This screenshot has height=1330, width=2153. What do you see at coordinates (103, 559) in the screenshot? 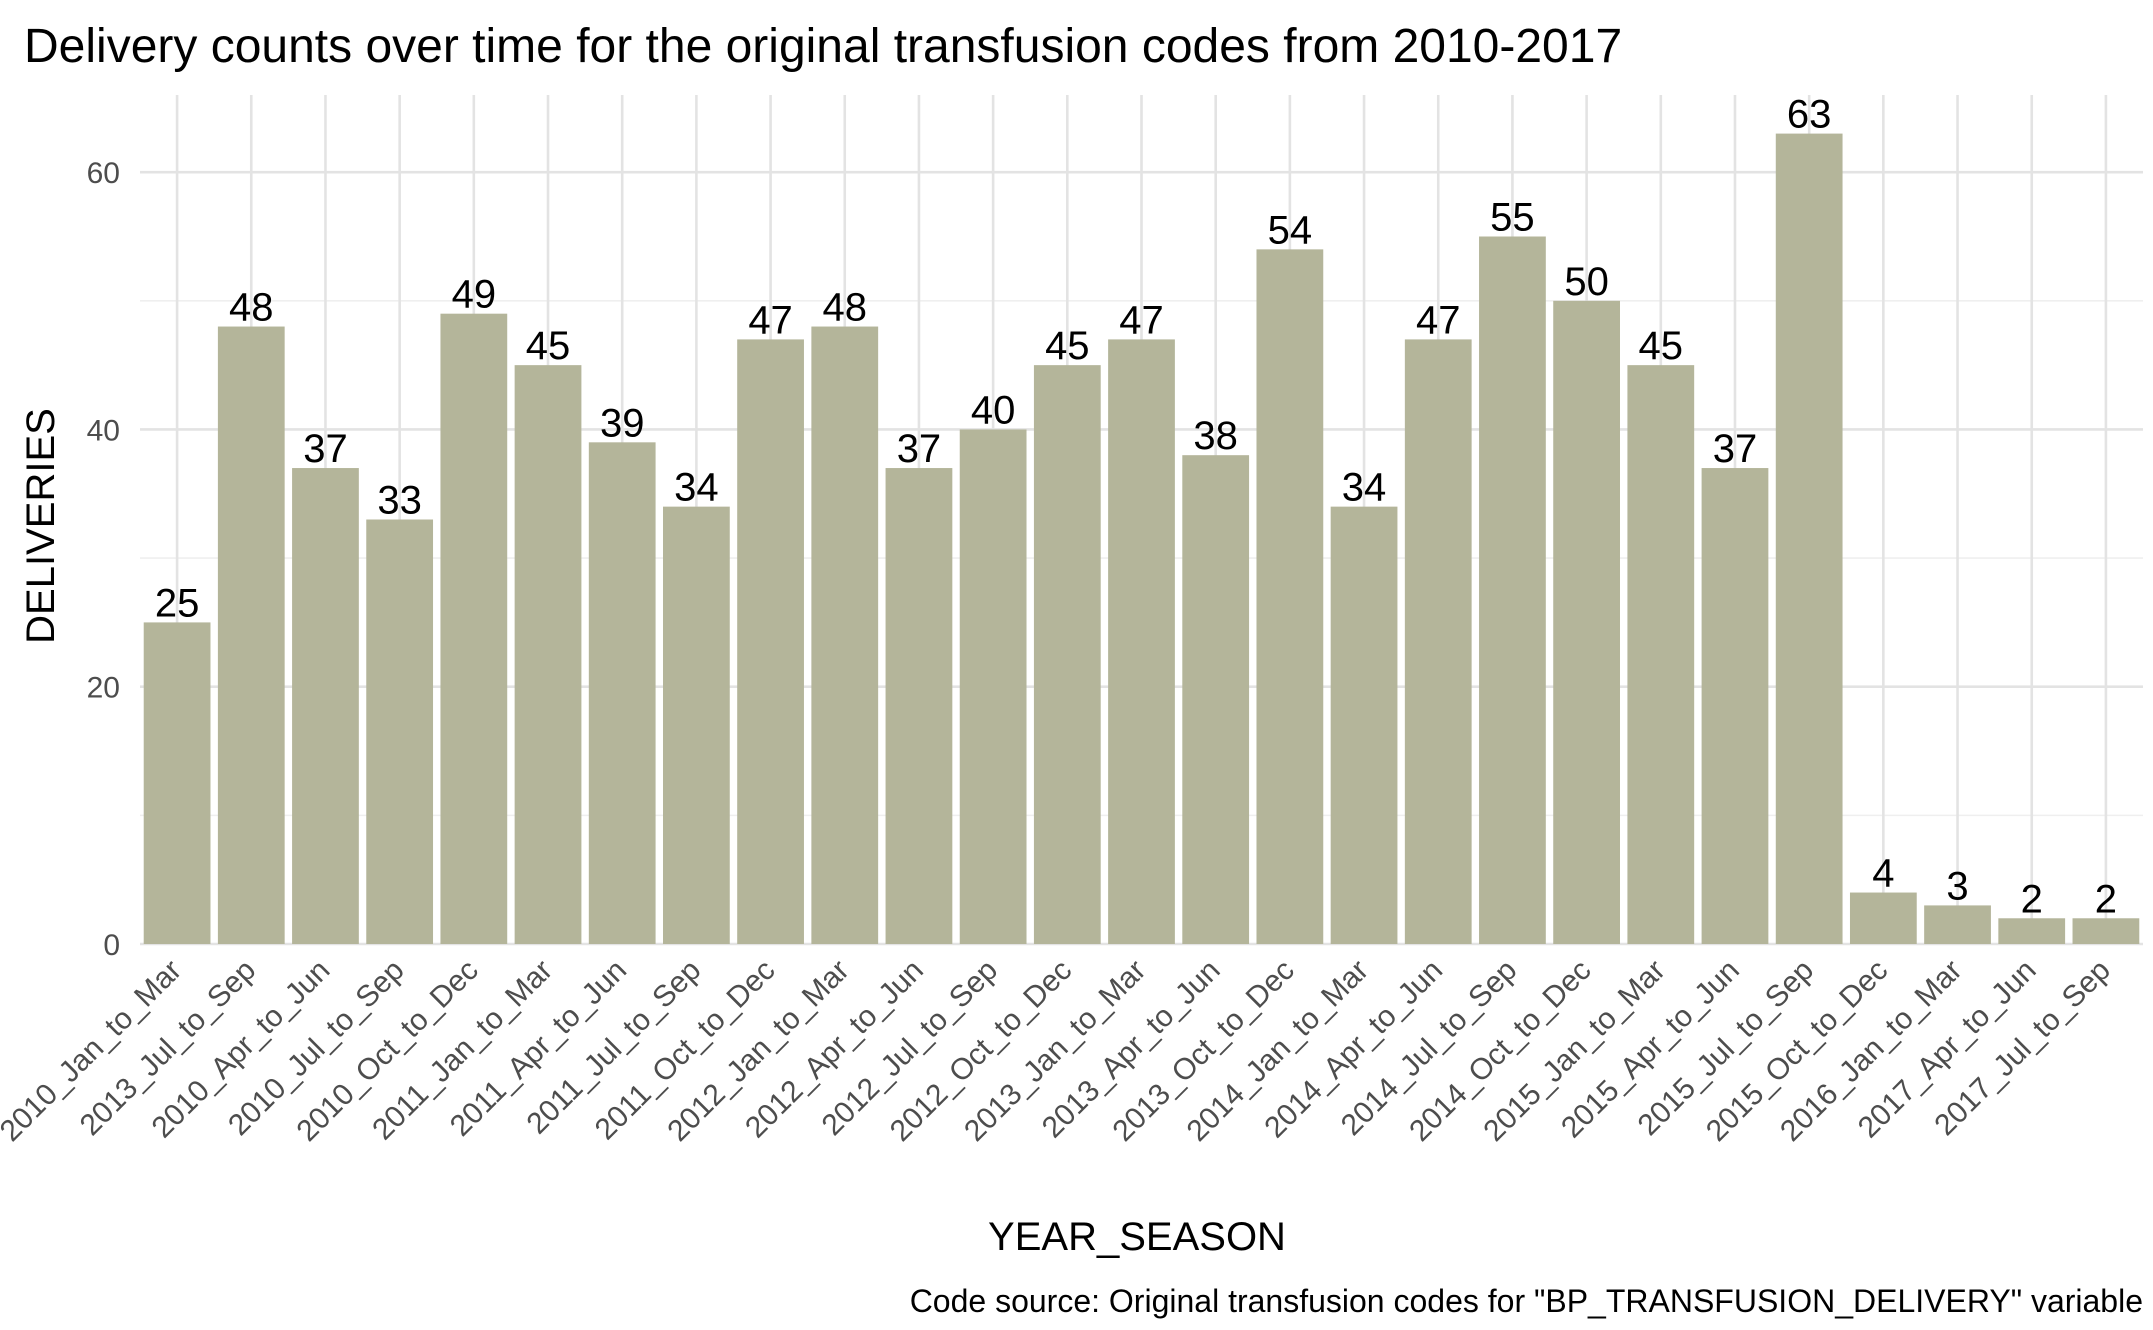
I see `y-tick-labels: 0 20 40 60` at bounding box center [103, 559].